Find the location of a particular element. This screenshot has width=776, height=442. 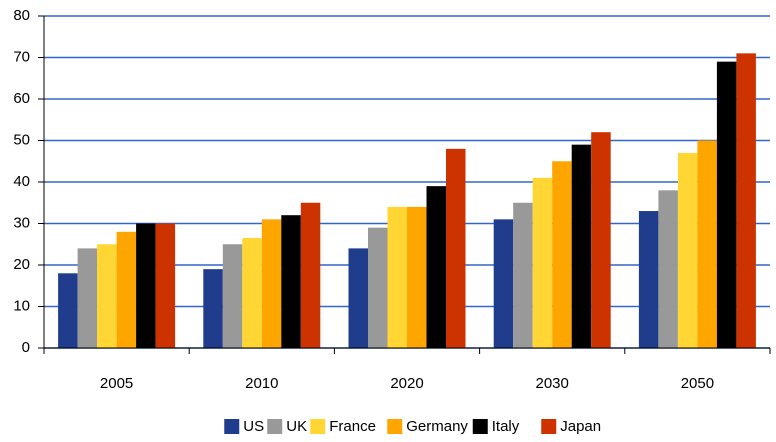

legend-label: Italy is located at coordinates (506, 426).